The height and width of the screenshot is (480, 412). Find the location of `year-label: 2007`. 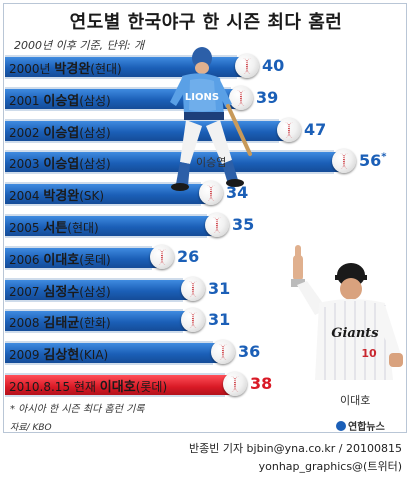

year-label: 2007 is located at coordinates (26, 291).